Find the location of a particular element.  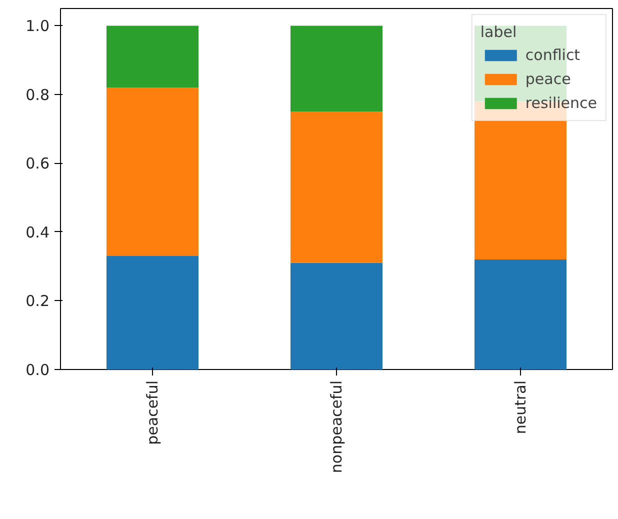

y-tick-label: 0.0 is located at coordinates (38, 370).